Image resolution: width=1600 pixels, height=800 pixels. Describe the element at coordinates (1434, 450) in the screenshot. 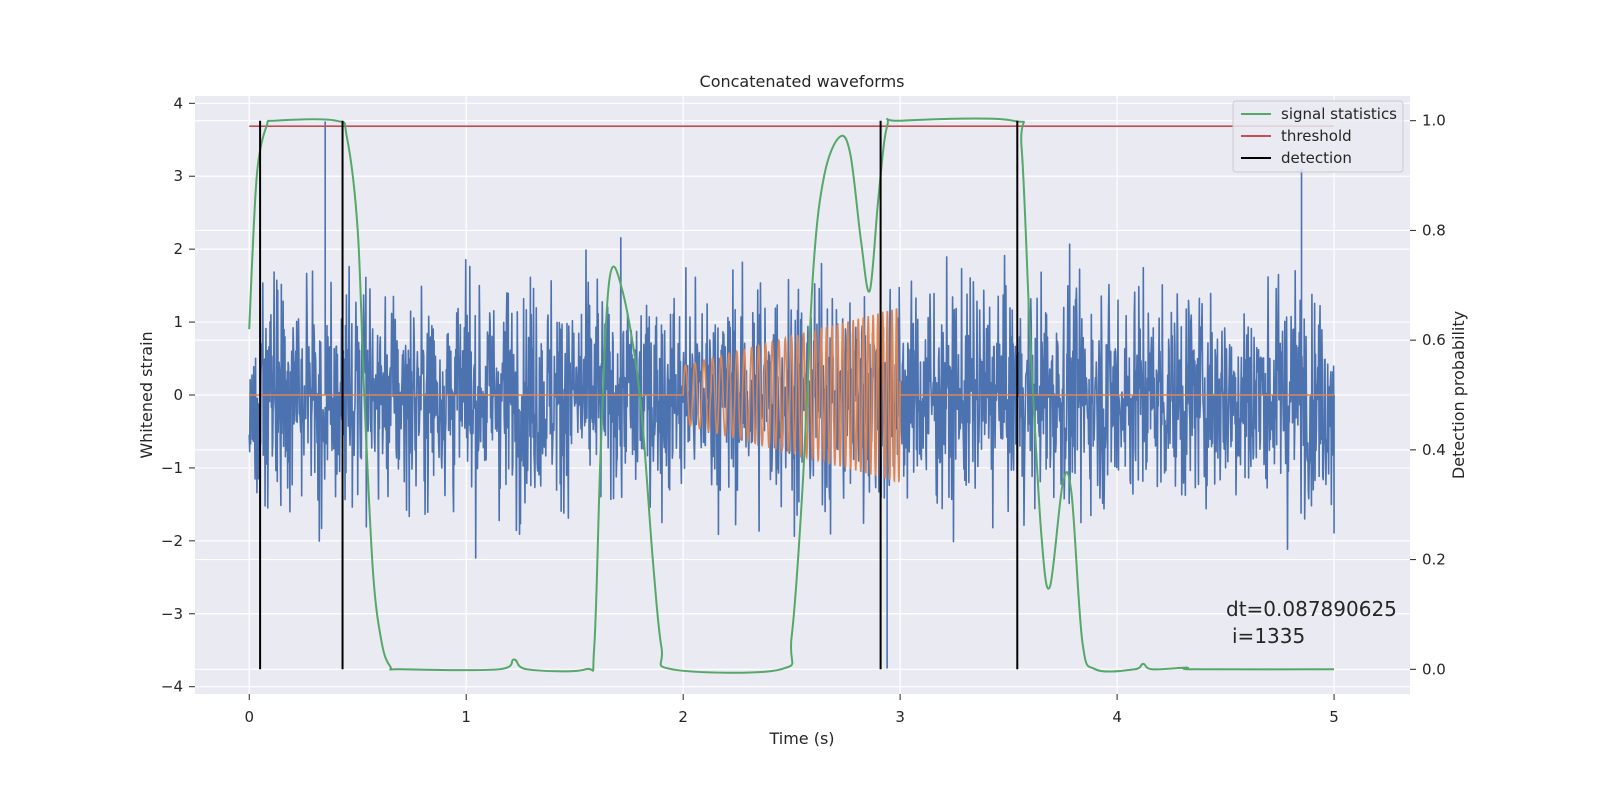

I see `y-right-tick-label: 0.4` at that location.